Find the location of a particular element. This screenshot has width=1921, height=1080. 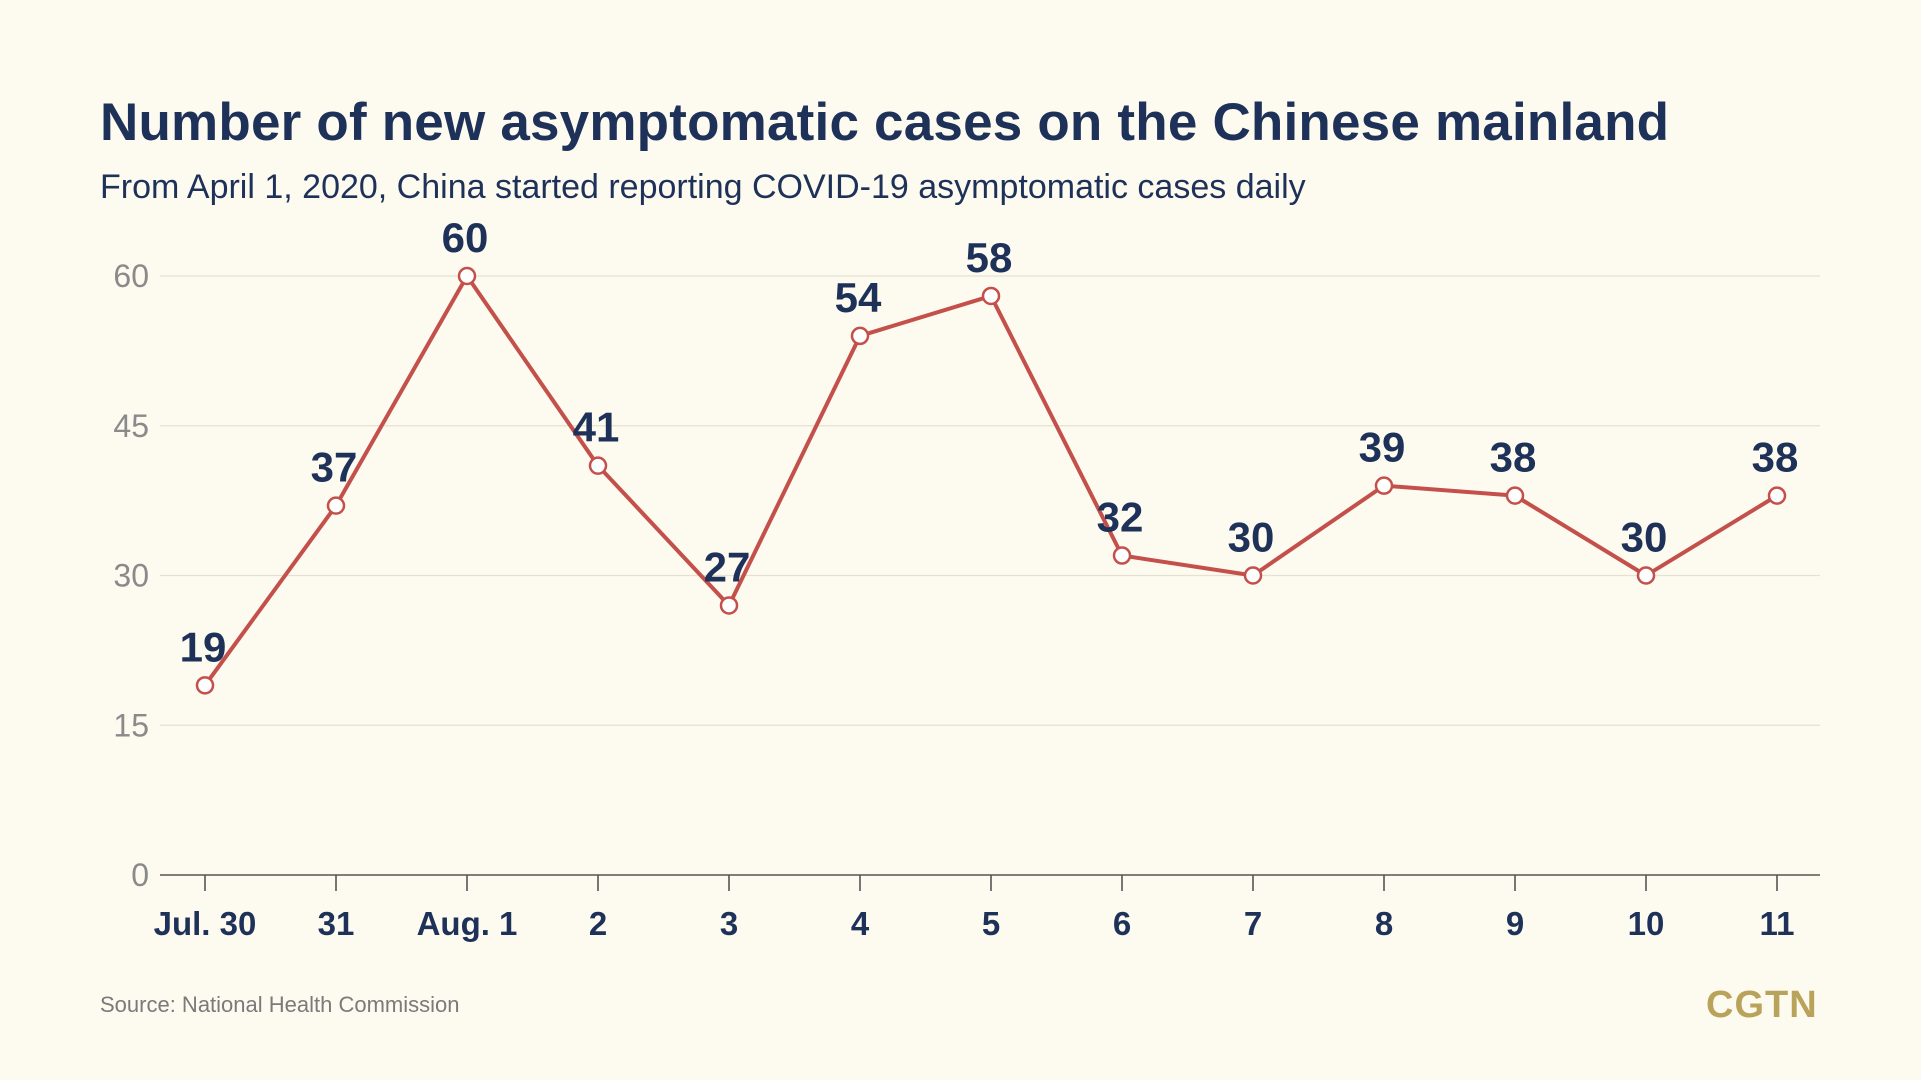

data-label: 37 is located at coordinates (334, 467).